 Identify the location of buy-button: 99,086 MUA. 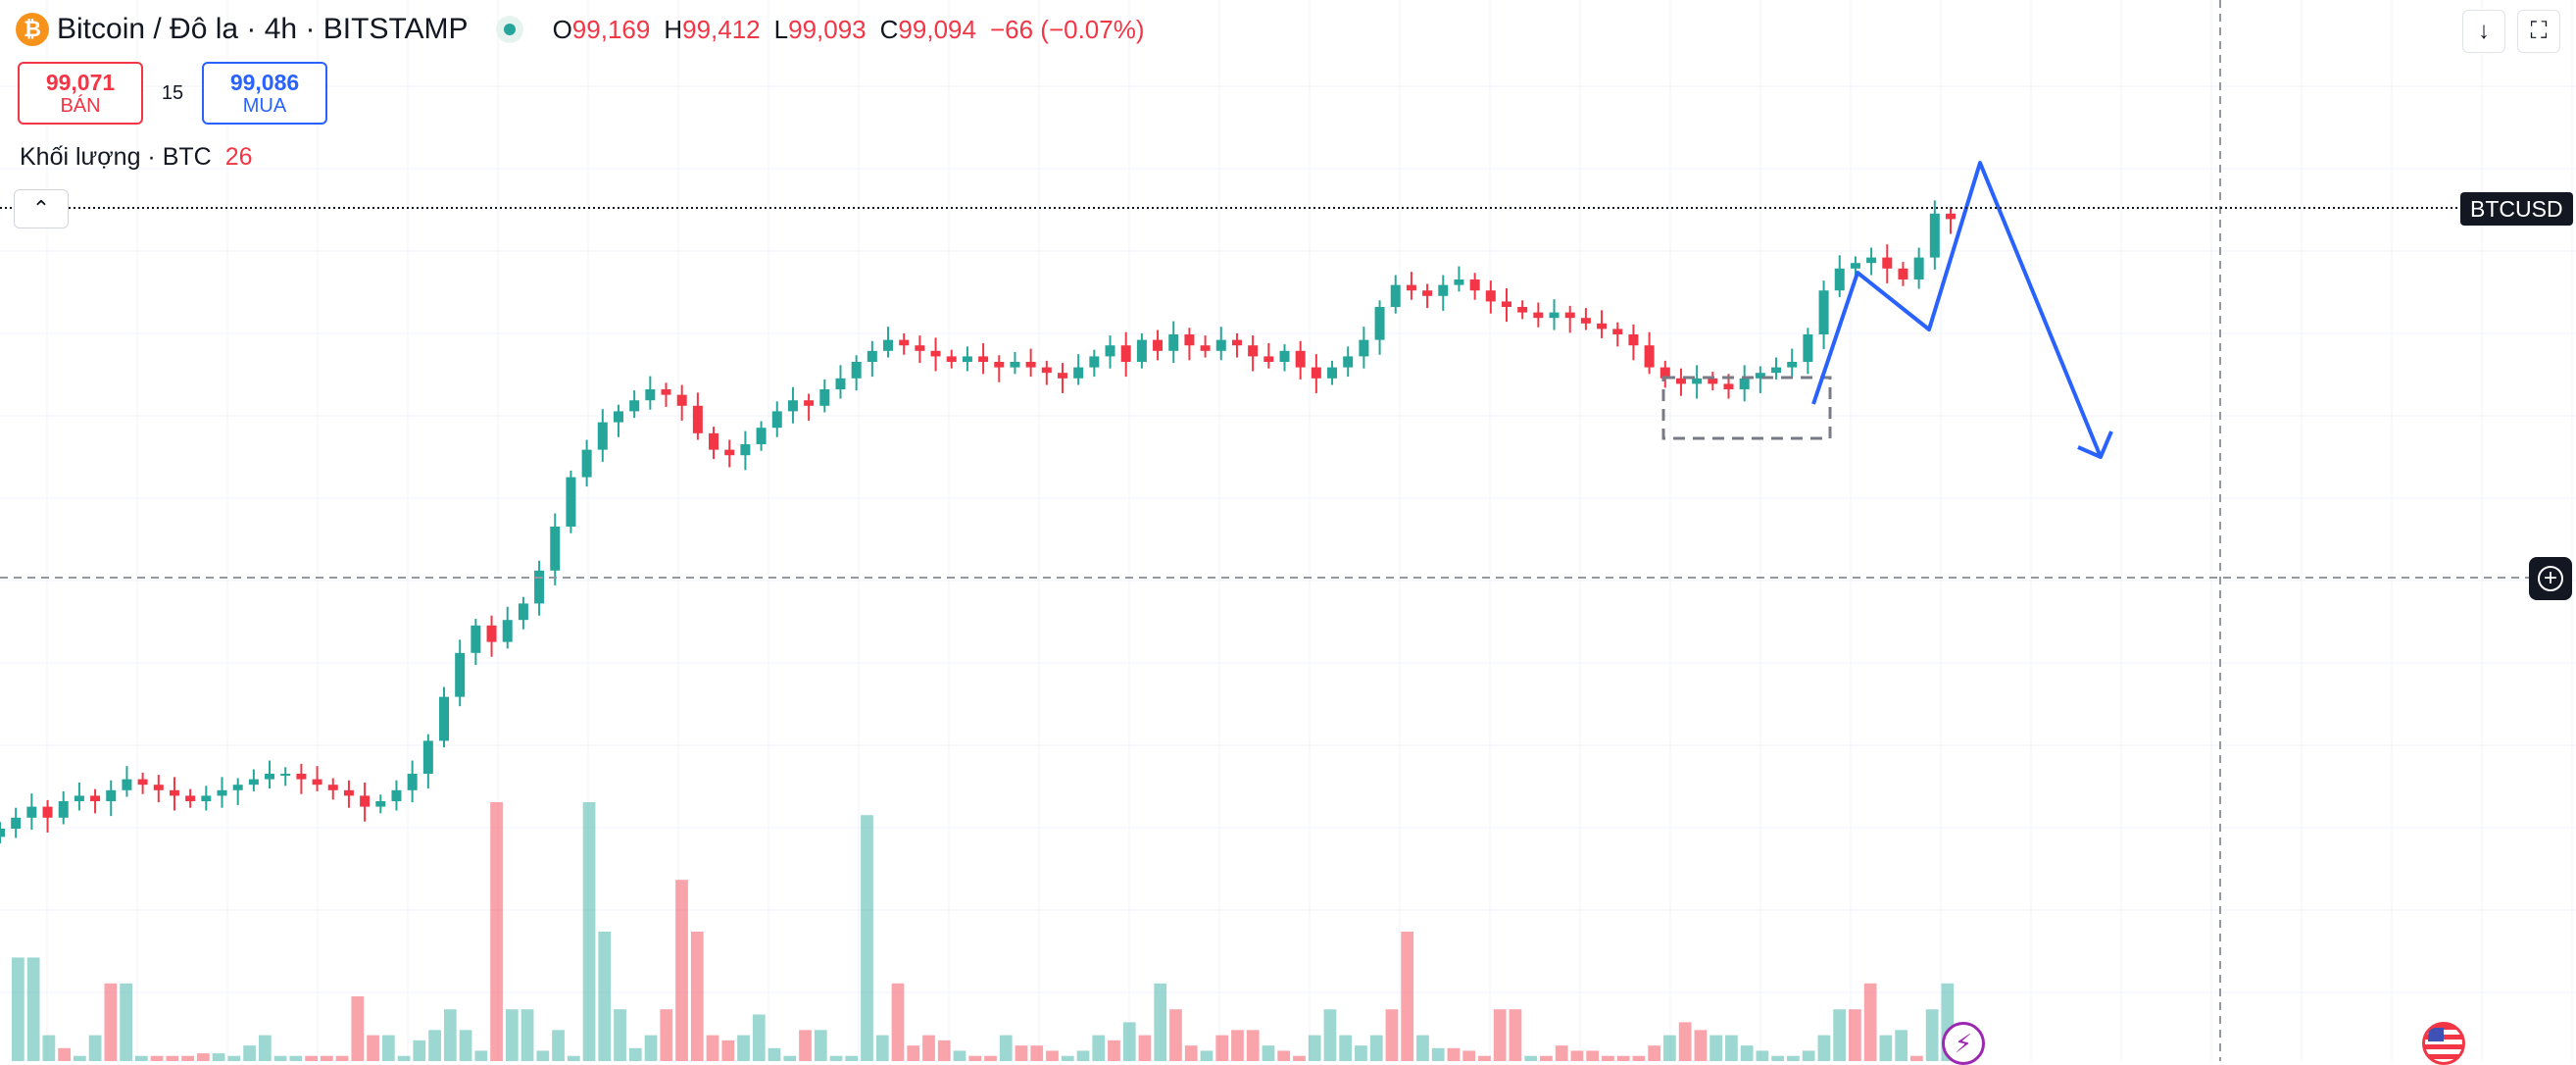
(264, 93).